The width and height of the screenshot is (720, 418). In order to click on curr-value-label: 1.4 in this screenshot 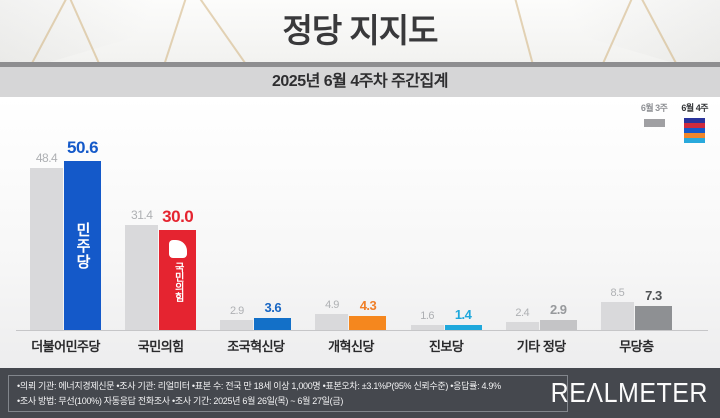, I will do `click(463, 315)`.